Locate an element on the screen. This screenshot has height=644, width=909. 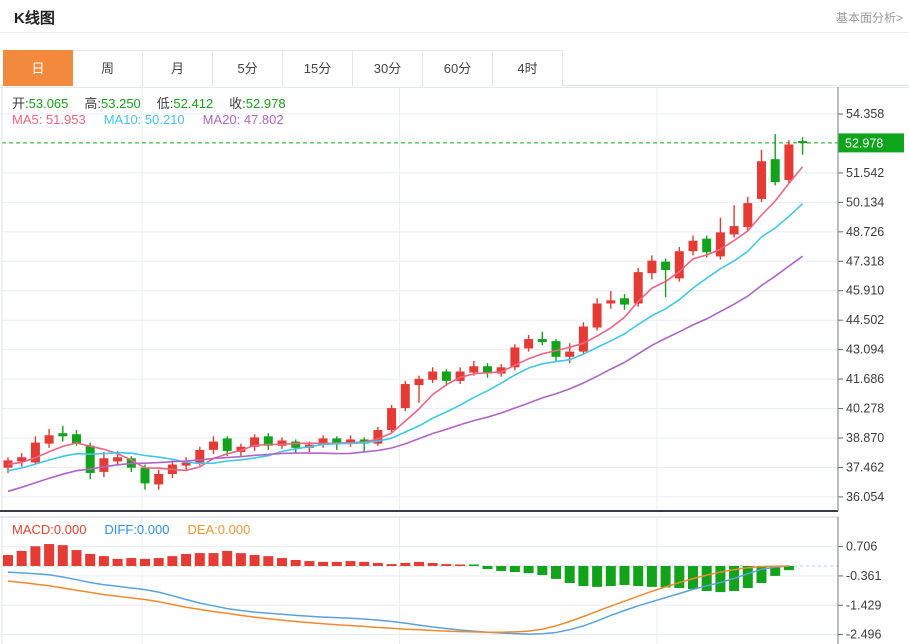
tab-timeframe-5: 30分 is located at coordinates (388, 68).